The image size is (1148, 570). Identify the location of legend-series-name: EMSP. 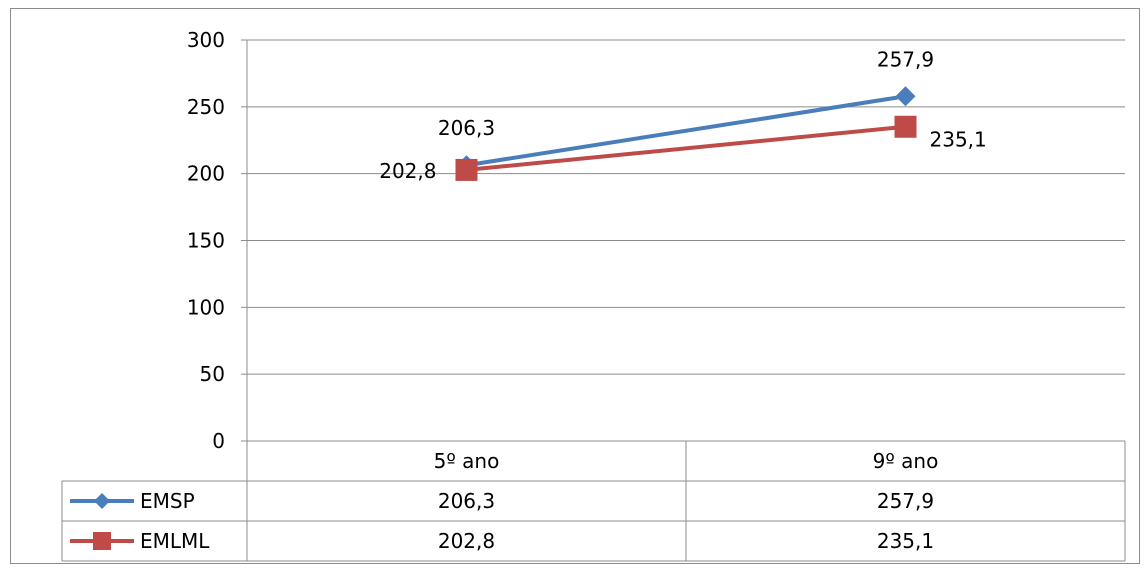
(167, 501).